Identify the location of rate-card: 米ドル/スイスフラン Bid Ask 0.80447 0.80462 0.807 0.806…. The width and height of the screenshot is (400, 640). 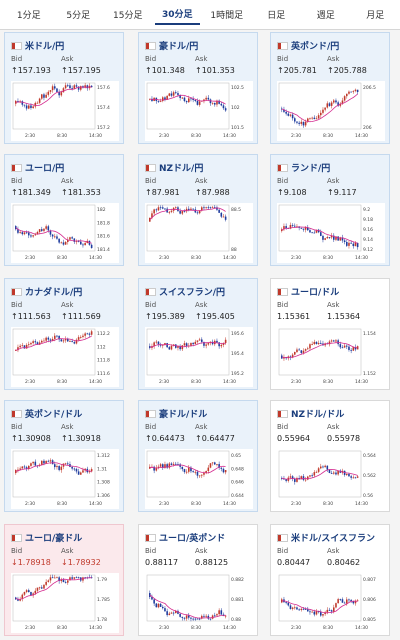
(330, 580).